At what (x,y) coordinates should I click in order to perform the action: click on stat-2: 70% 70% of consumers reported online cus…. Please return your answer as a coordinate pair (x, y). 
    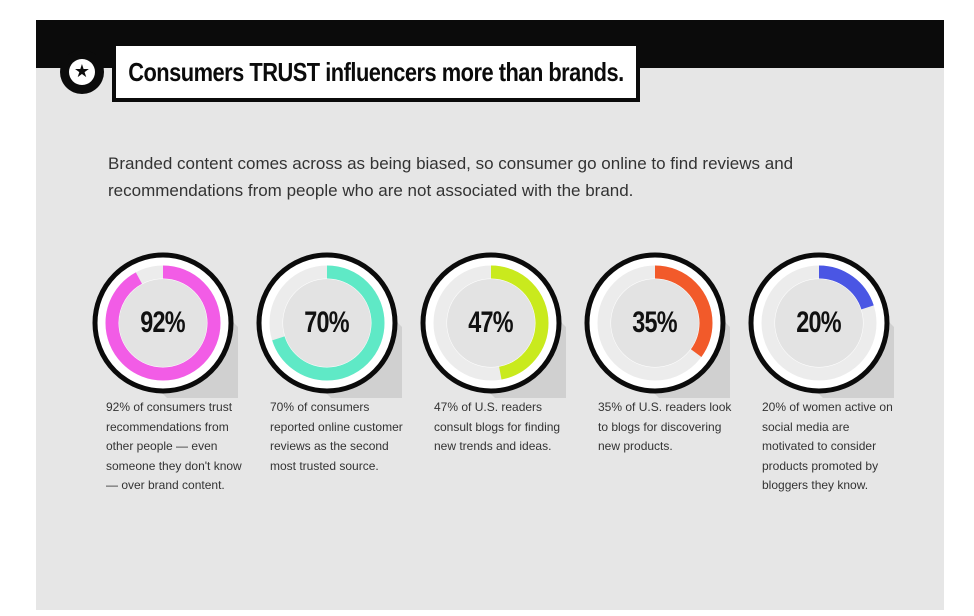
    Looking at the image, I should click on (332, 362).